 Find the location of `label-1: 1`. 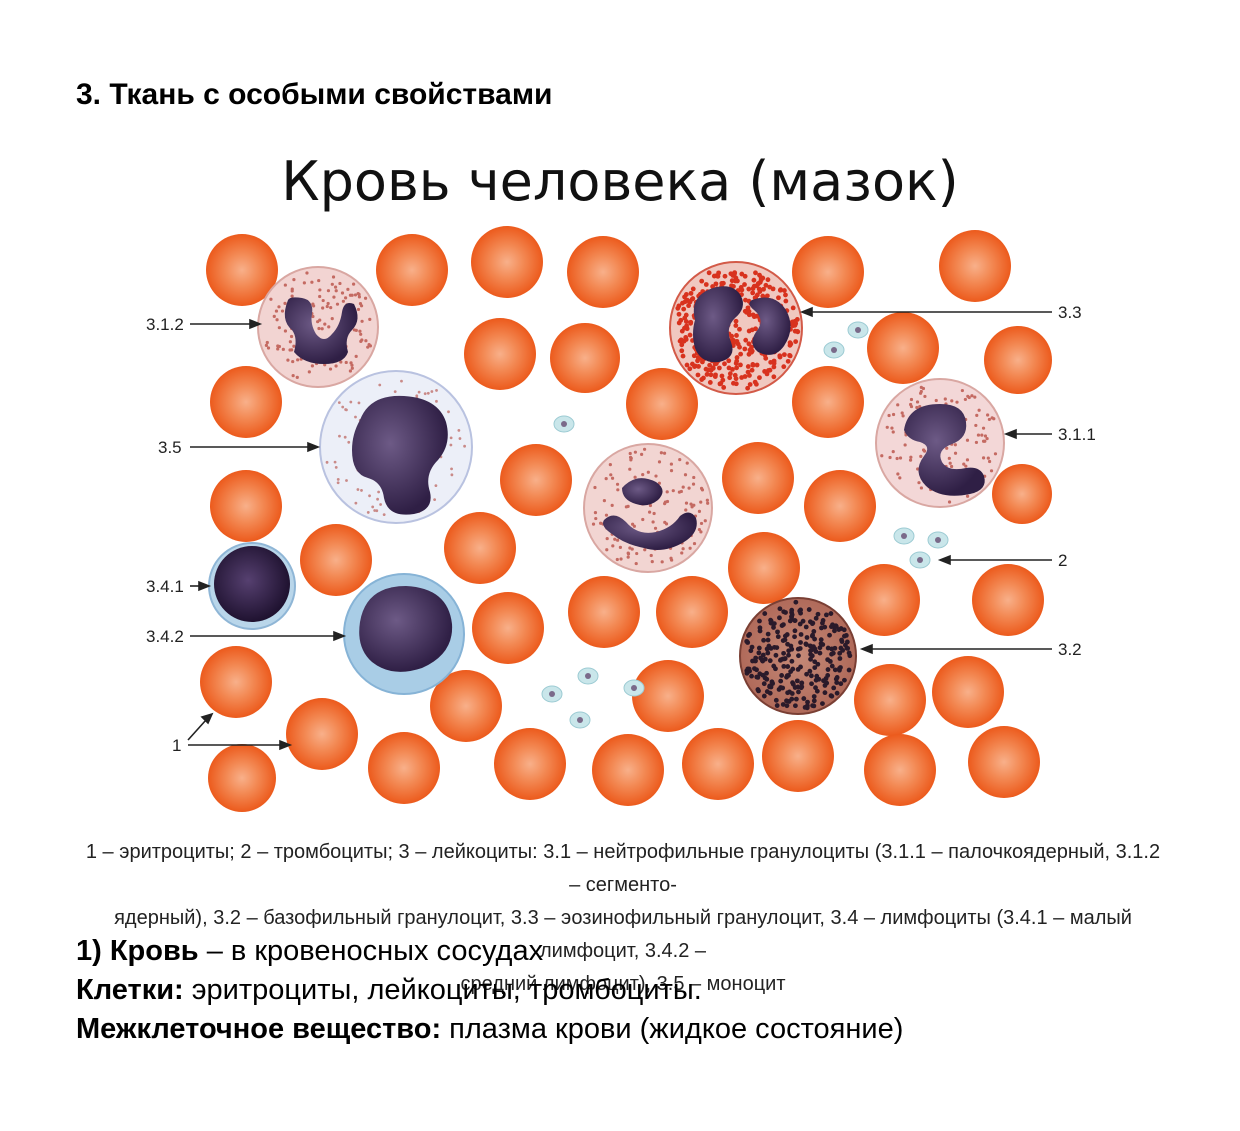

label-1: 1 is located at coordinates (176, 745).